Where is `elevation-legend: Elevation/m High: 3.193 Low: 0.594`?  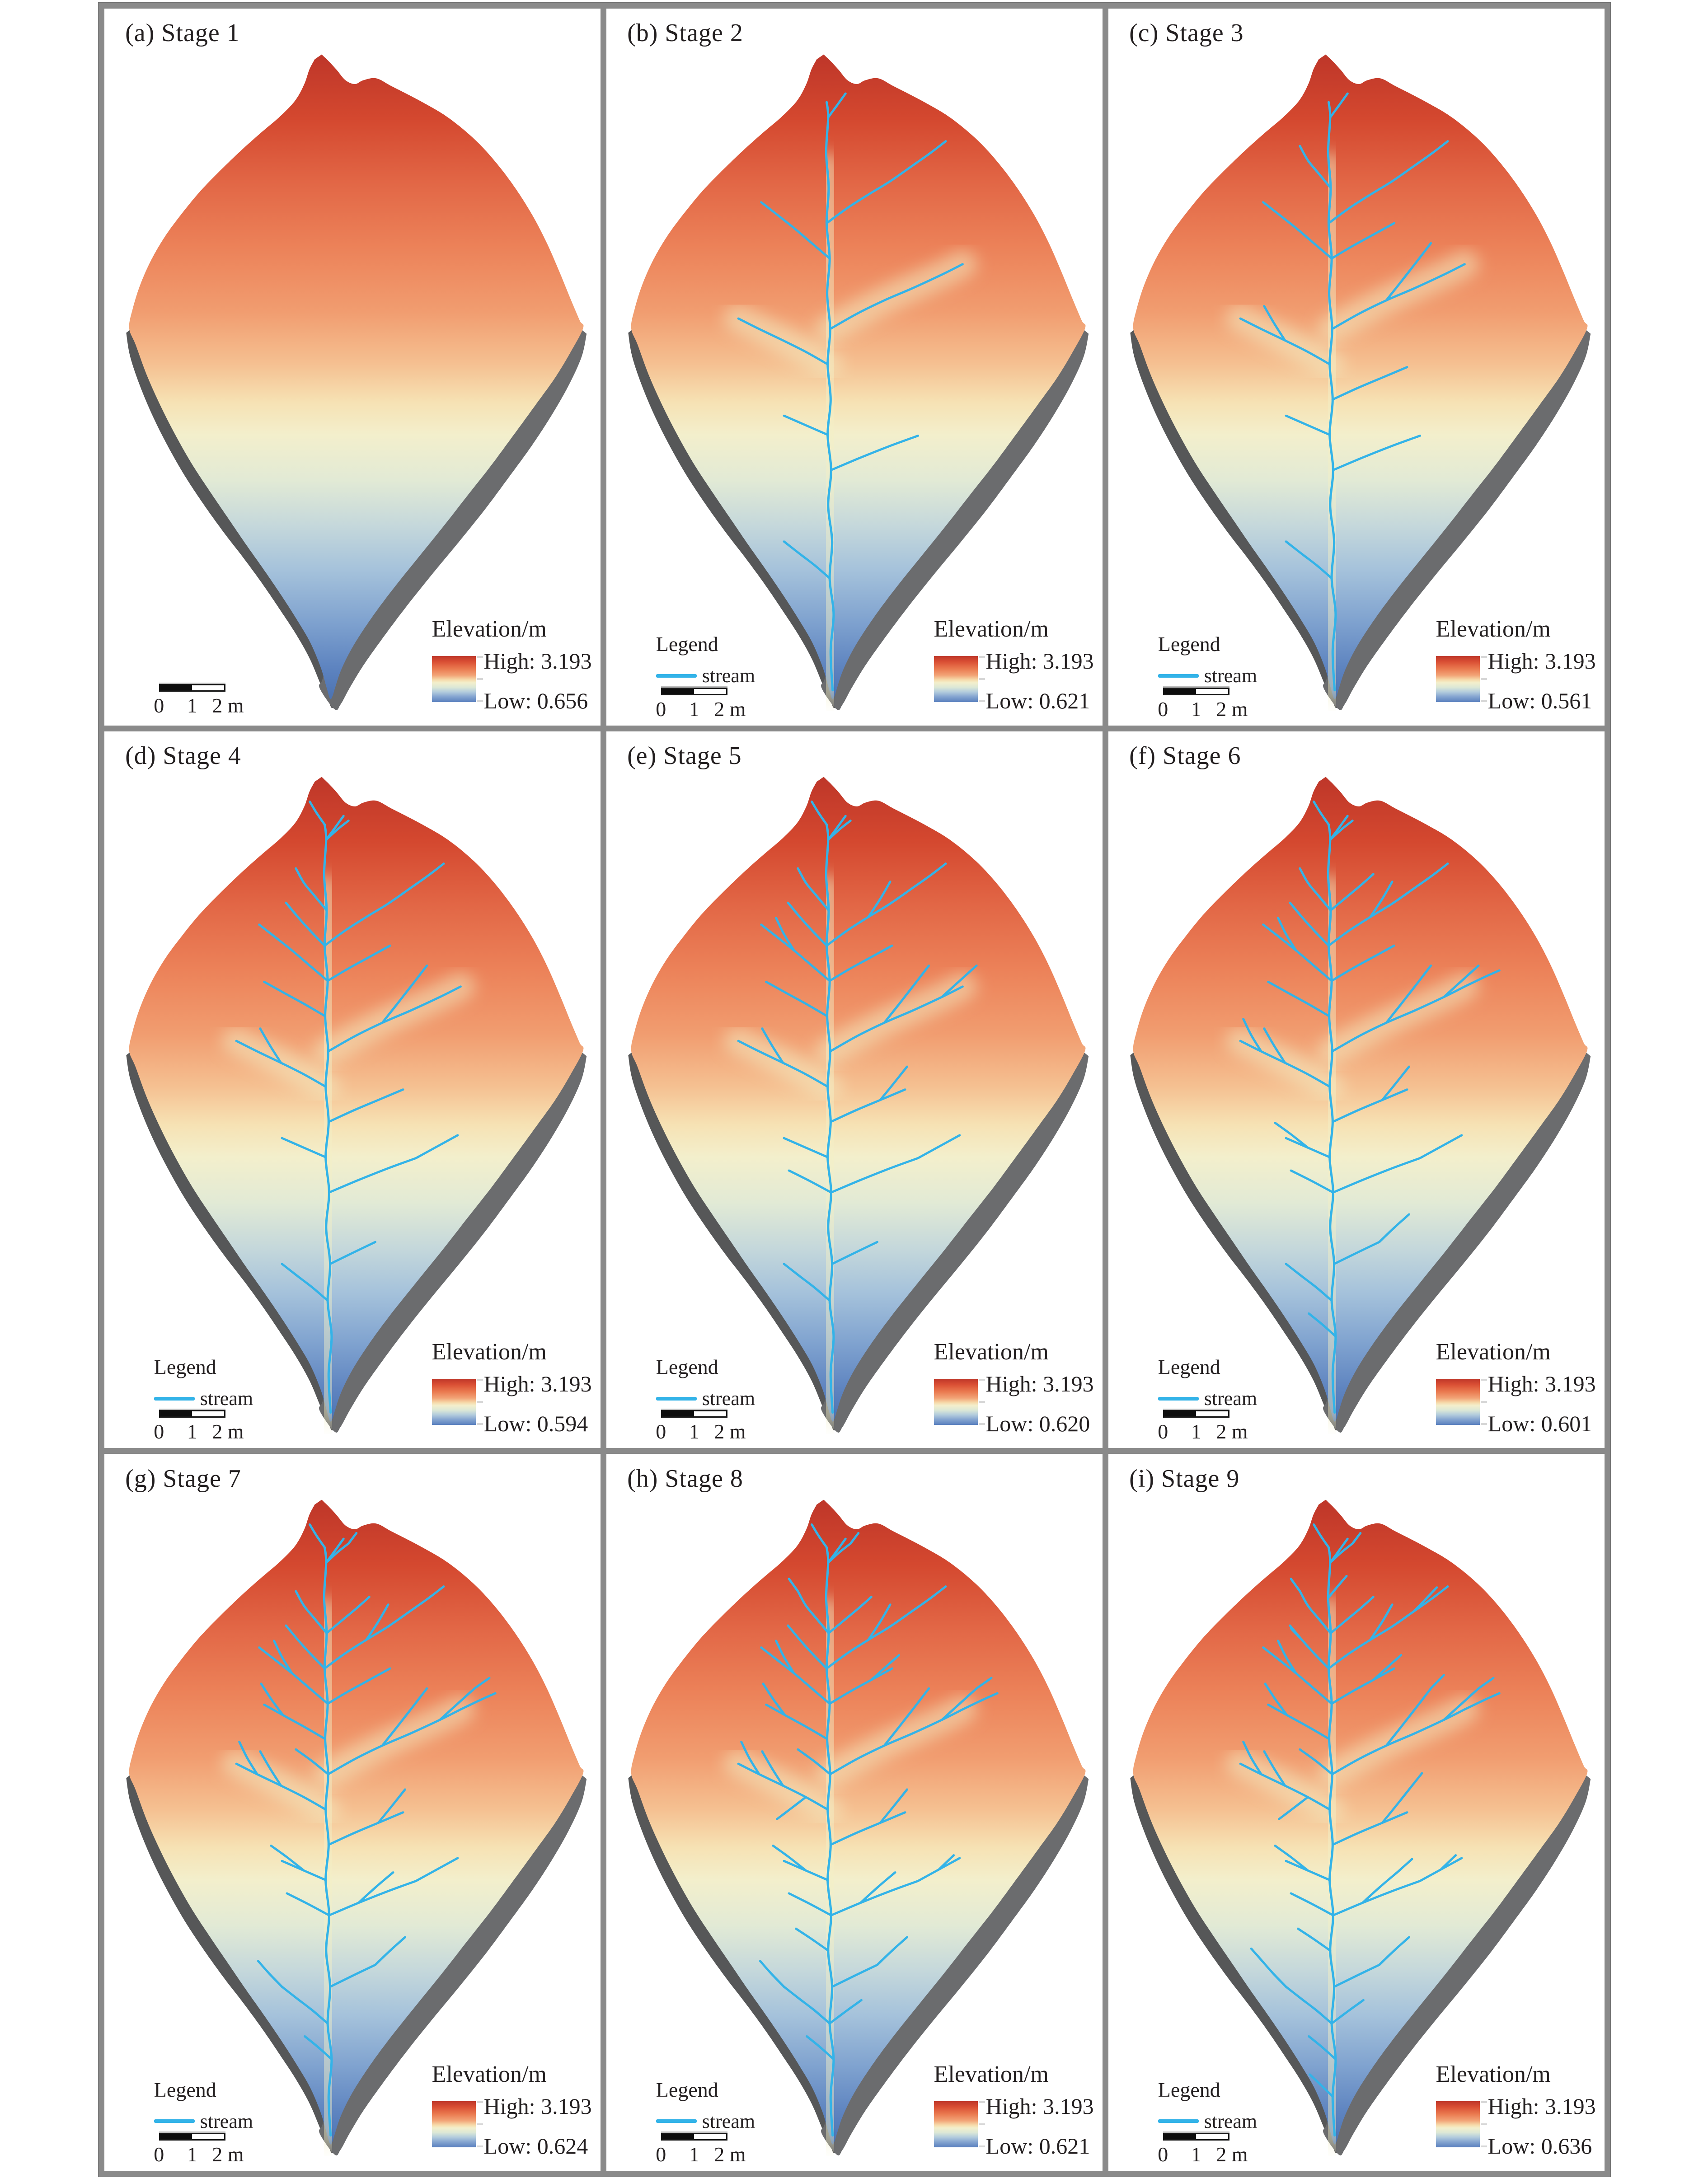 elevation-legend: Elevation/m High: 3.193 Low: 0.594 is located at coordinates (515, 1388).